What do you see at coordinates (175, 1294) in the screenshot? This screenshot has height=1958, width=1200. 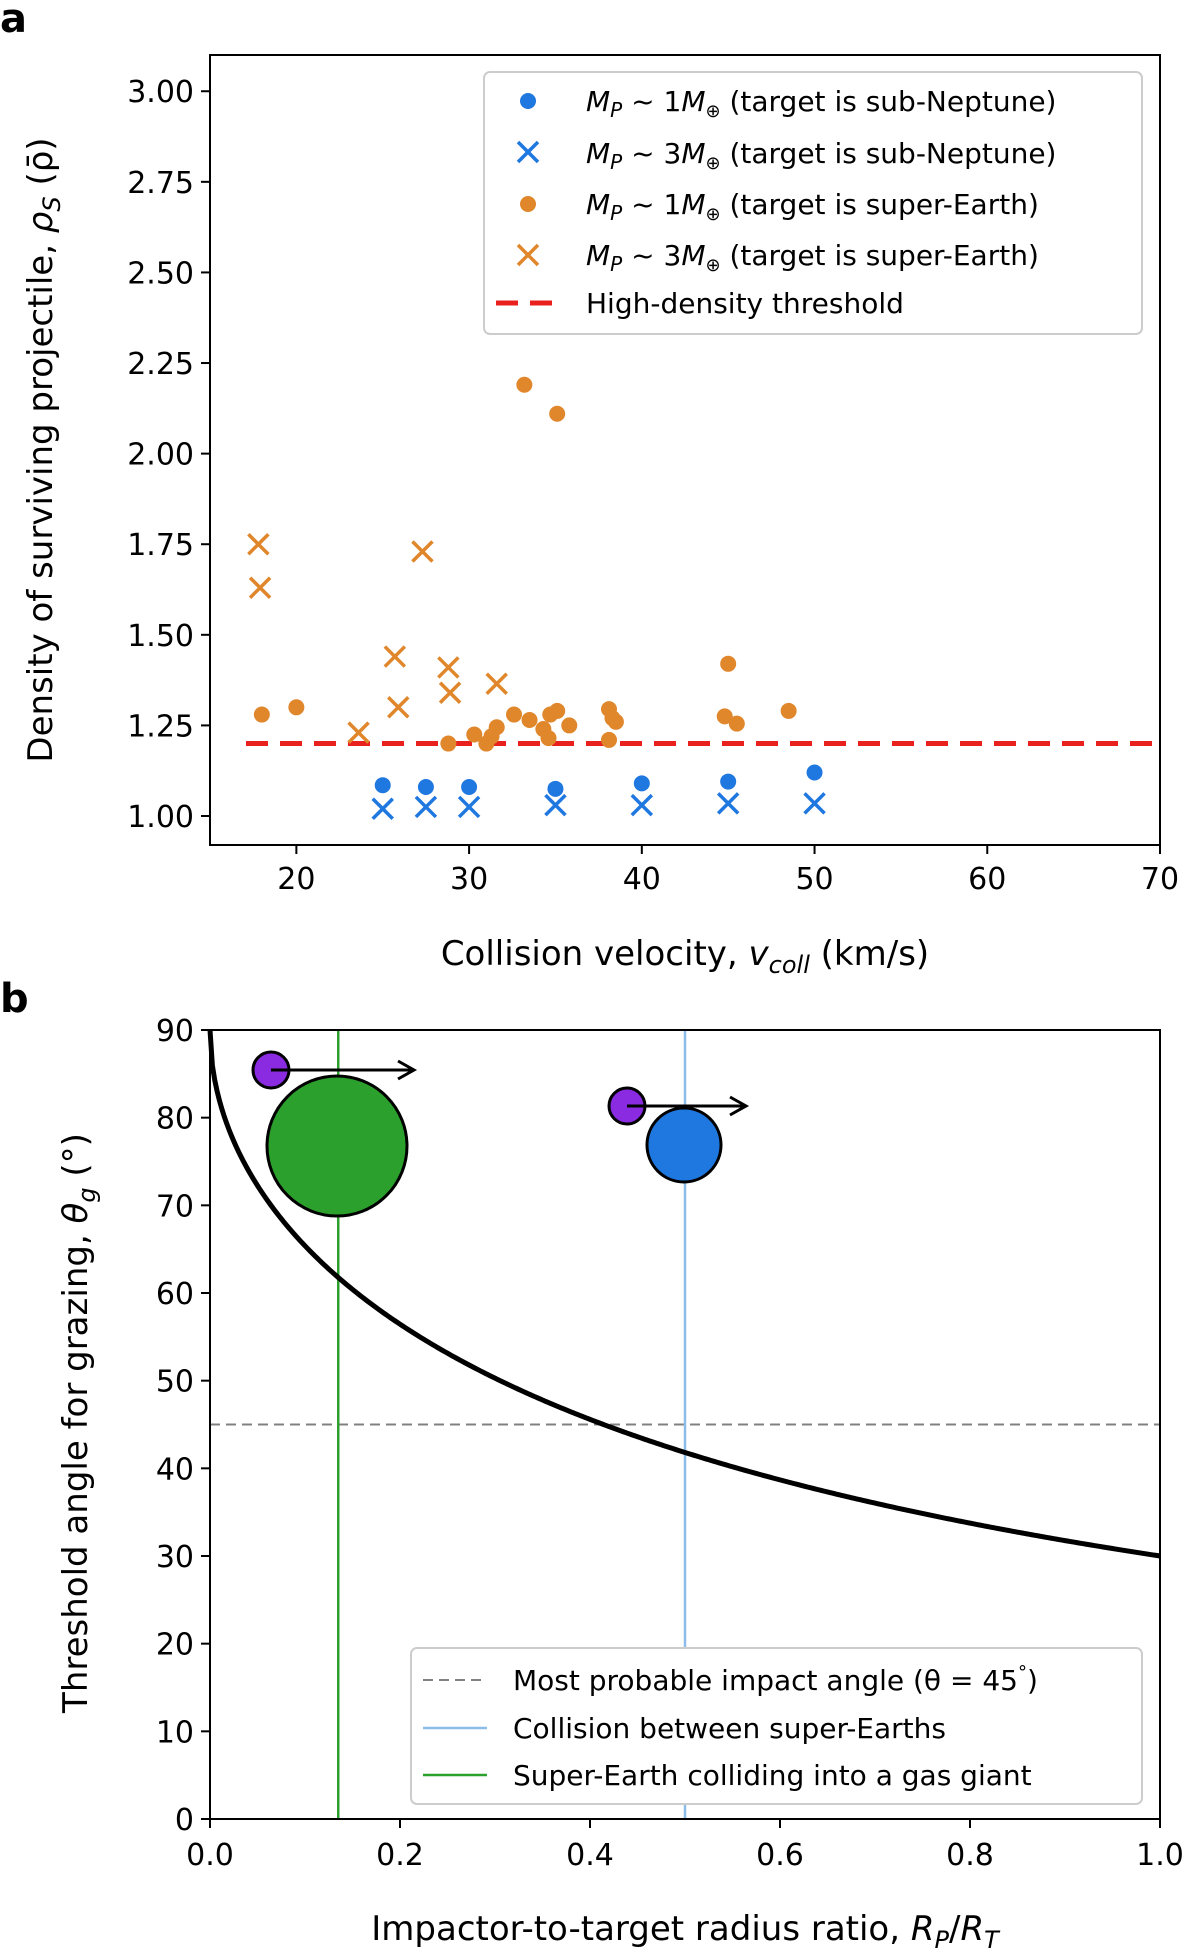 I see `b-y-tick-label: 60` at bounding box center [175, 1294].